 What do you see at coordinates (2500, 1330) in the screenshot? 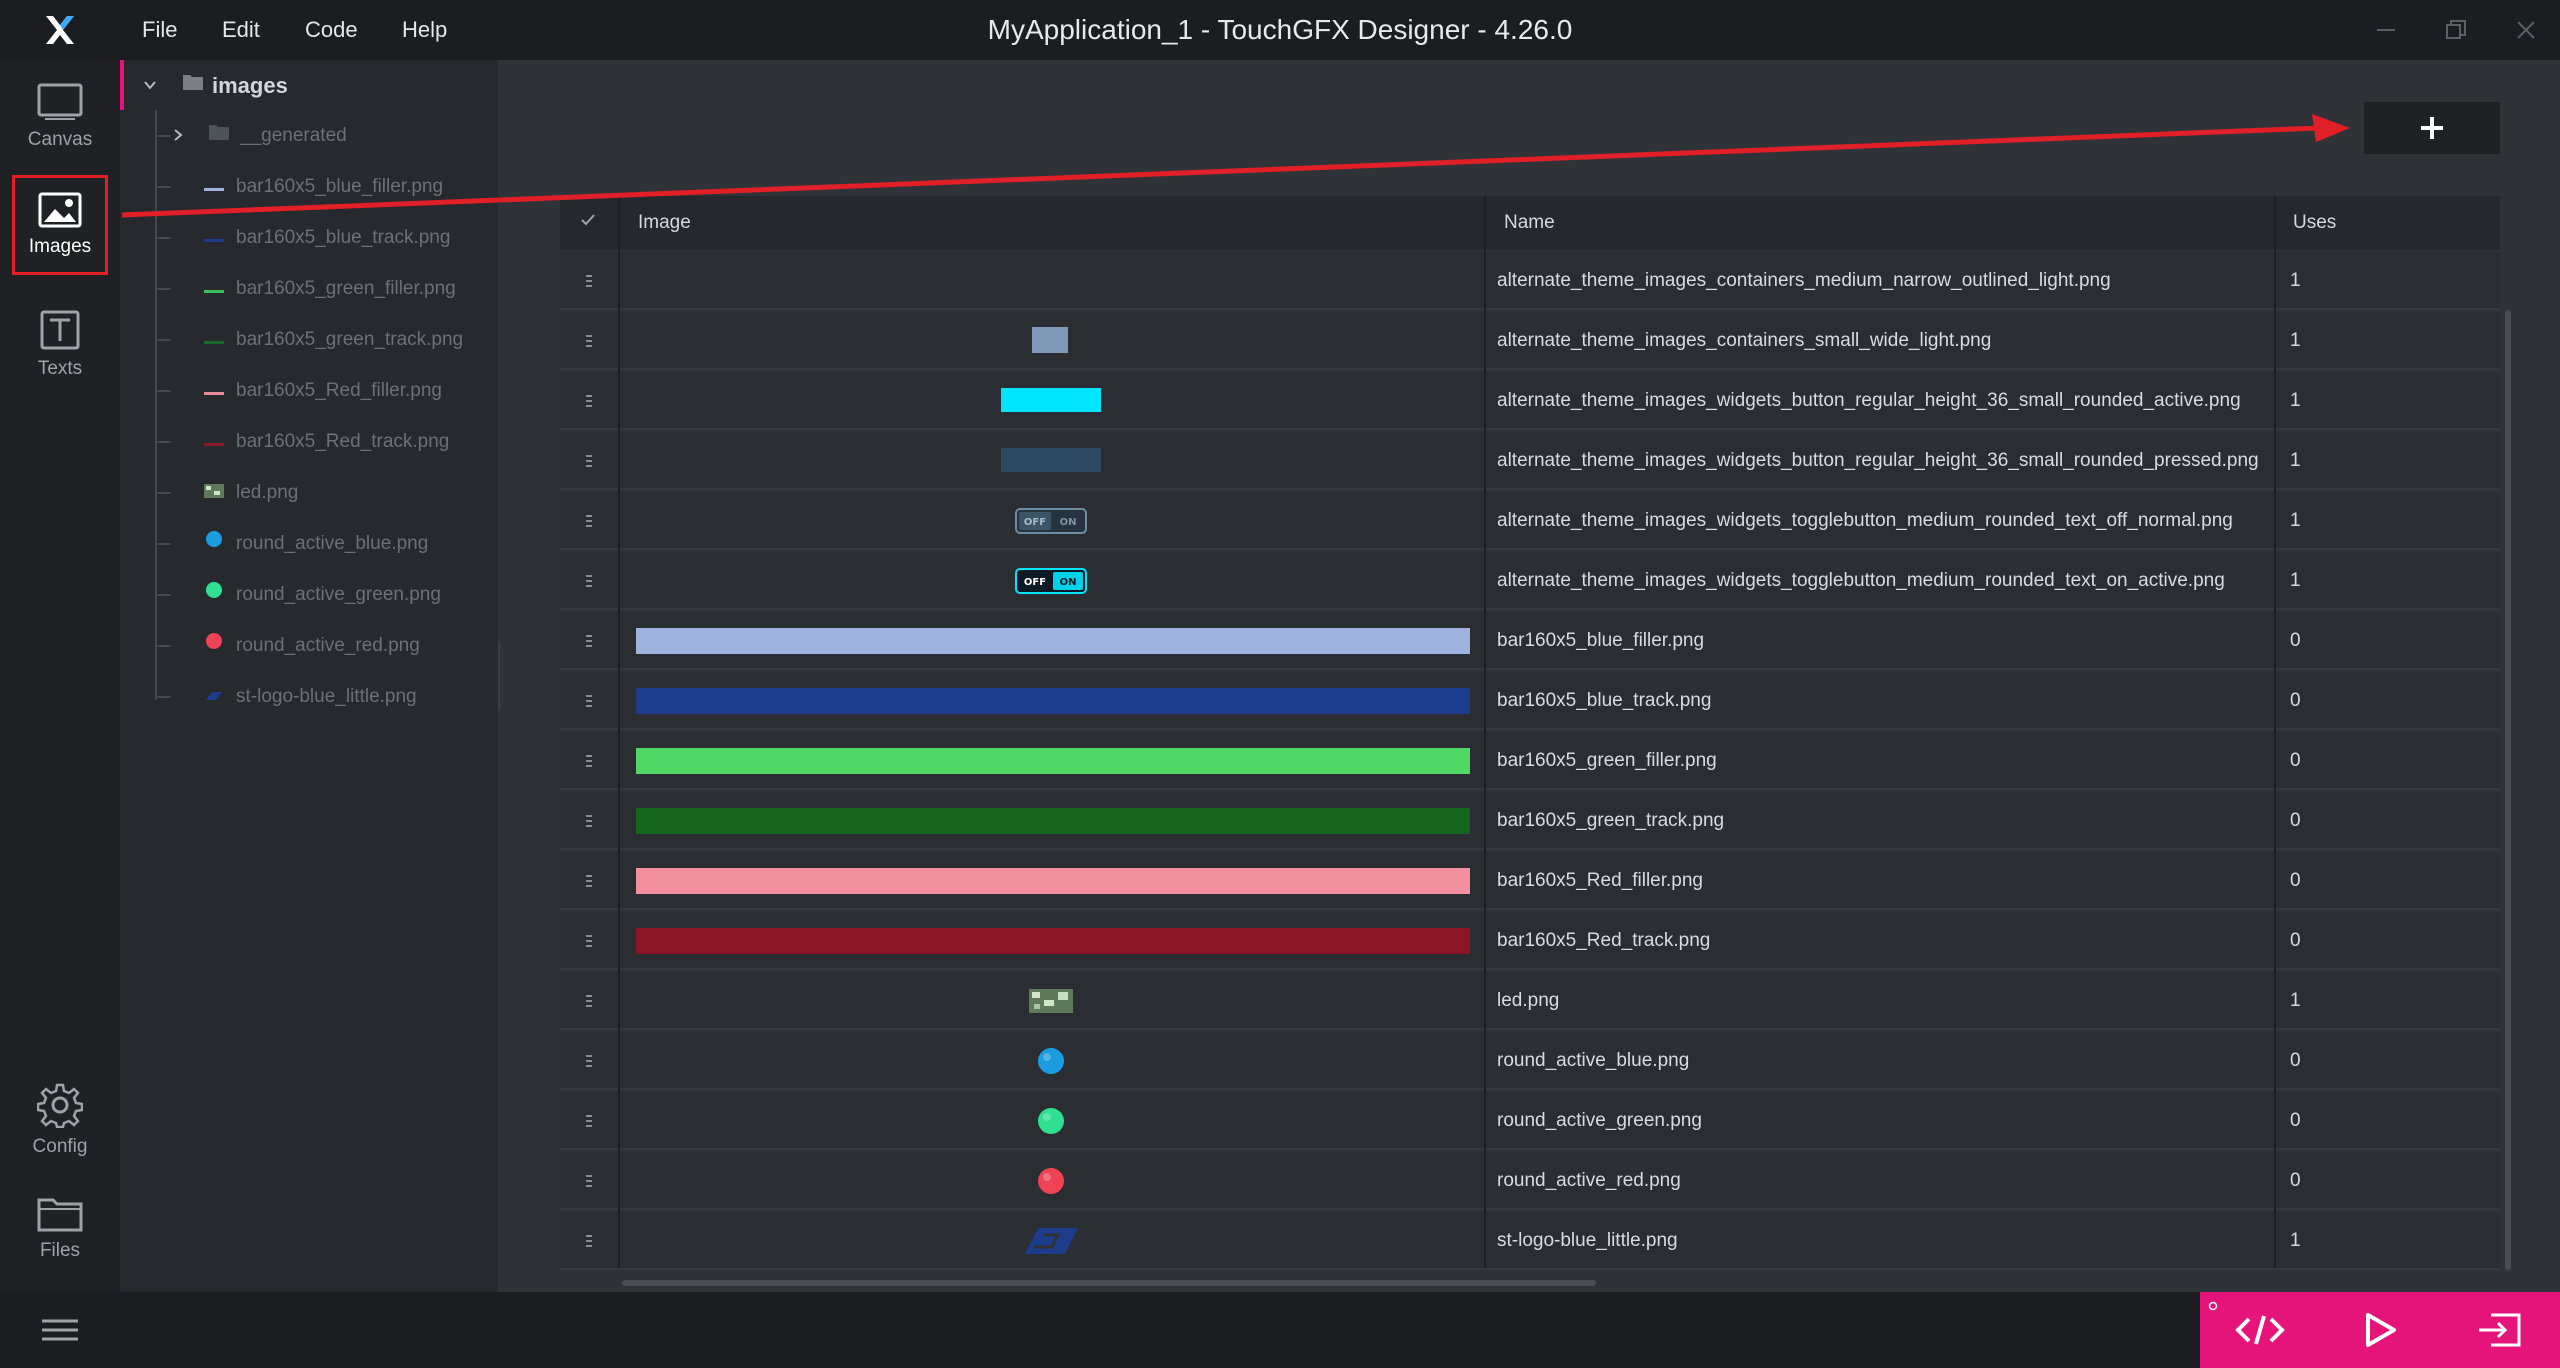
I see `run-on-target-button` at bounding box center [2500, 1330].